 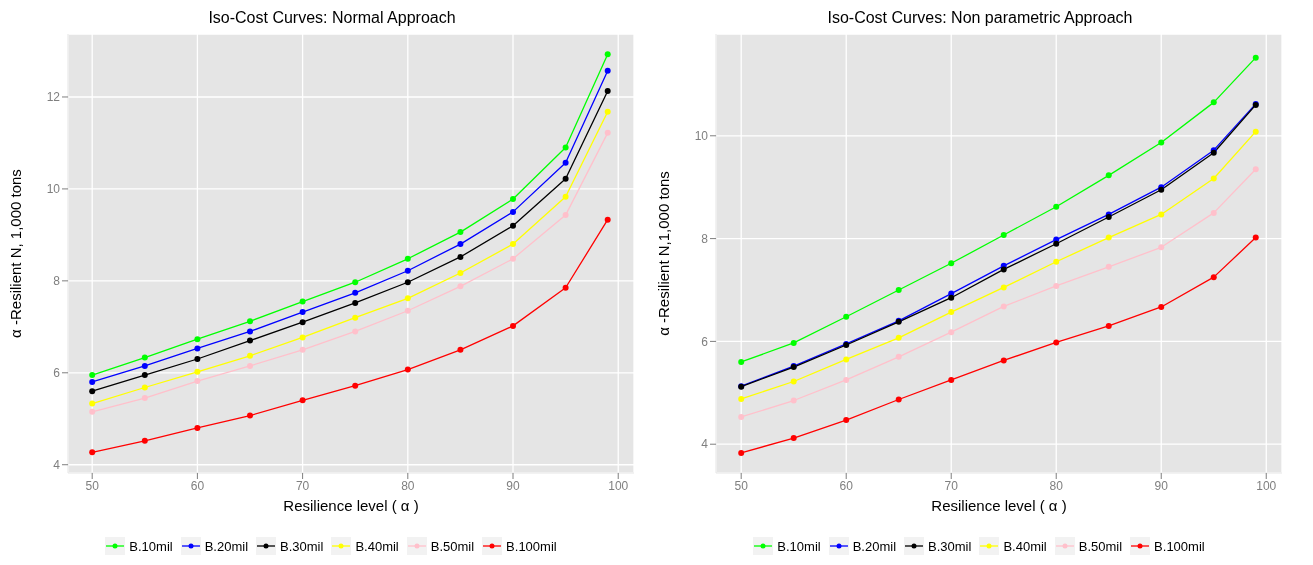 What do you see at coordinates (53, 97) in the screenshot?
I see `y-tick-label: 12` at bounding box center [53, 97].